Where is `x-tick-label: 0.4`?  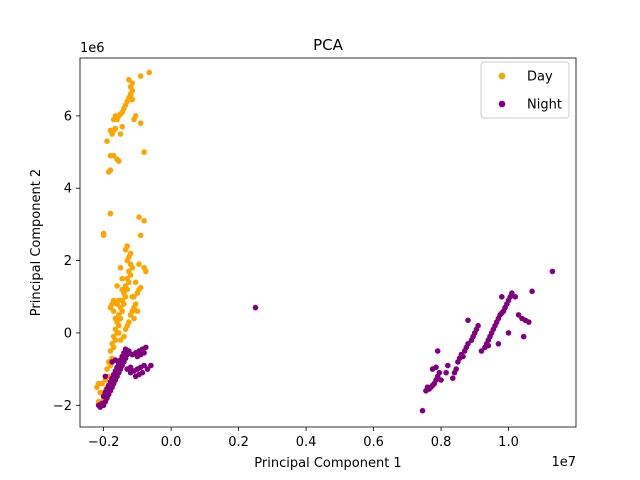 x-tick-label: 0.4 is located at coordinates (306, 442).